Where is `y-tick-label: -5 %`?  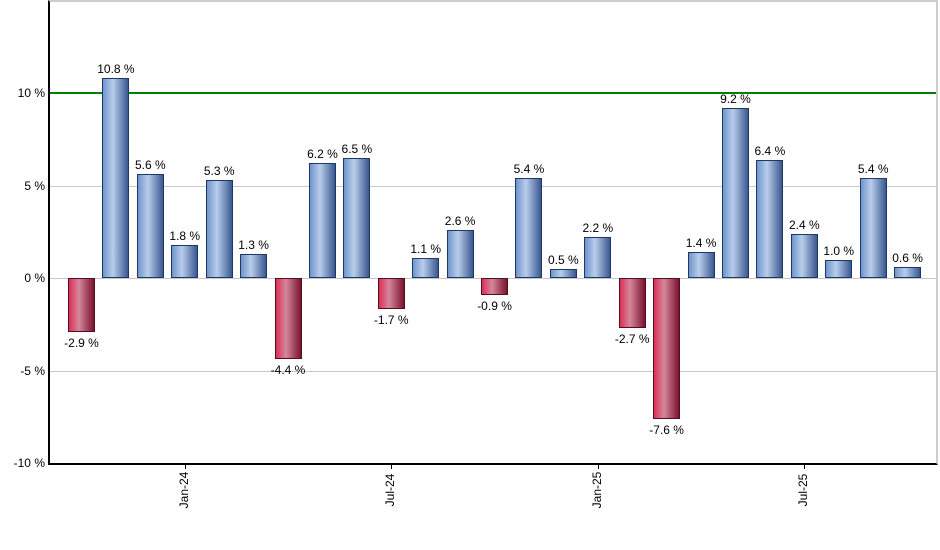
y-tick-label: -5 % is located at coordinates (32, 370).